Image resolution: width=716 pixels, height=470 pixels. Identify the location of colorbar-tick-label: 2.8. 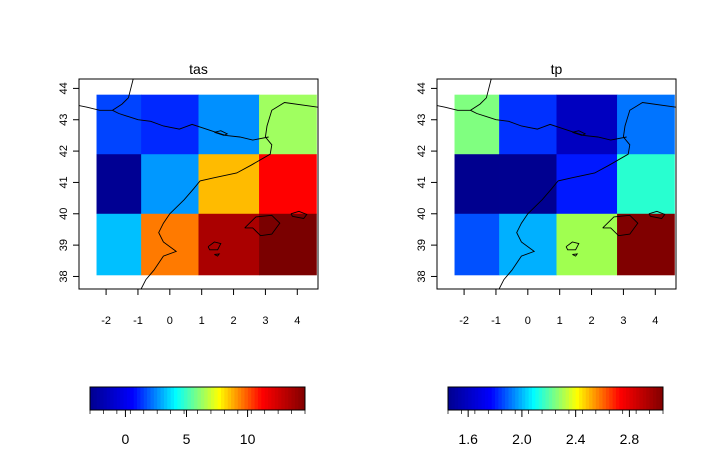
(630, 439).